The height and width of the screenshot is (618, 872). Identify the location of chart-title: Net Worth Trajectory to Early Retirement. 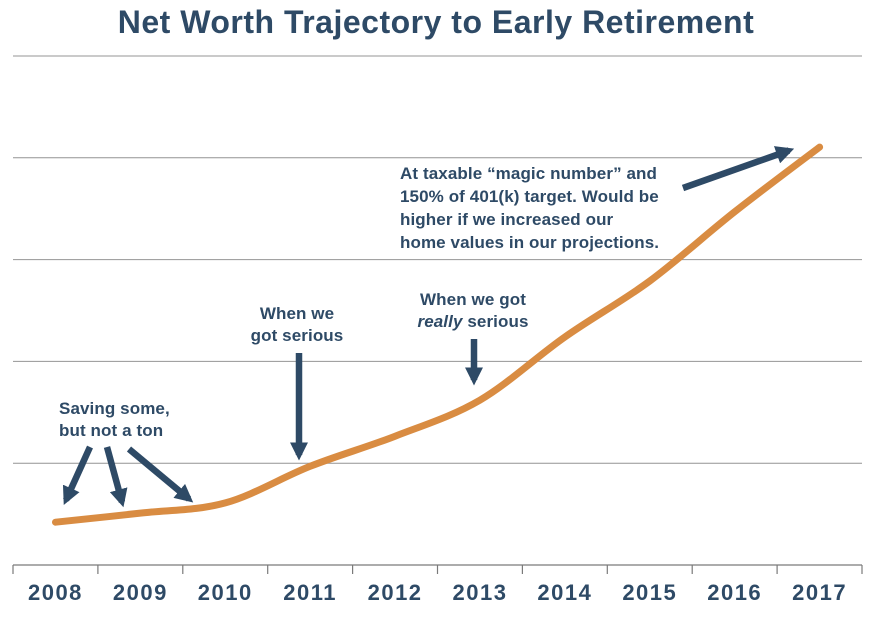
(436, 22).